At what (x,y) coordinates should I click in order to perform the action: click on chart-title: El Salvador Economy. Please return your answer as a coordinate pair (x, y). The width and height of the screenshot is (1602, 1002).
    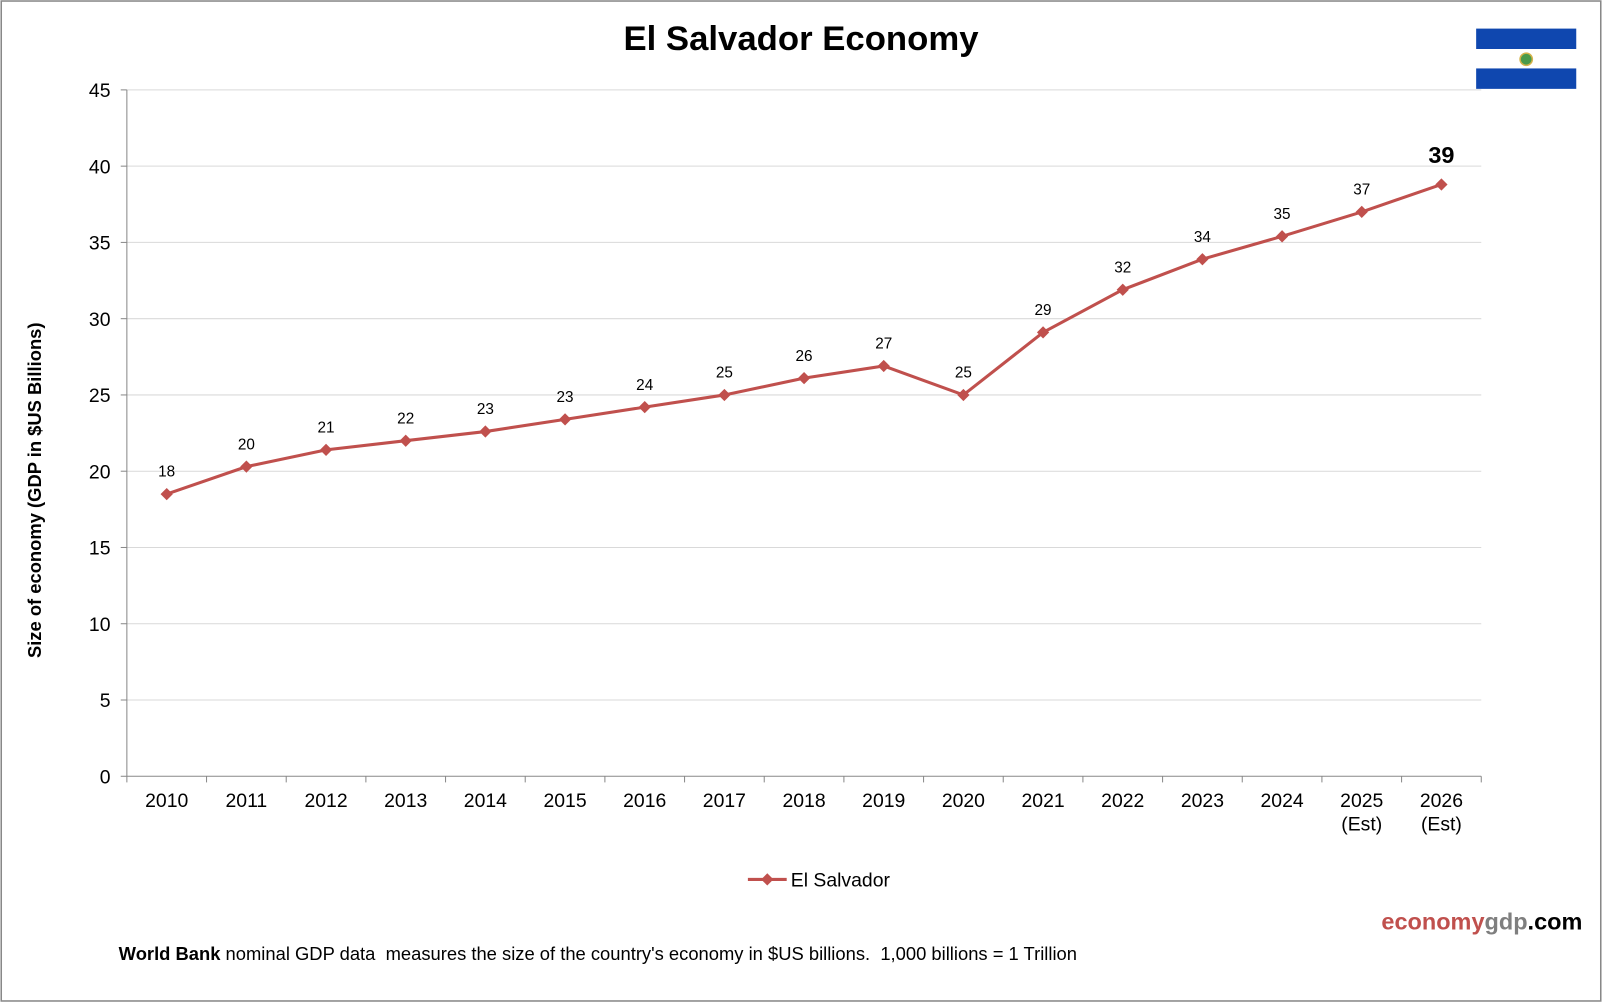
    Looking at the image, I should click on (801, 39).